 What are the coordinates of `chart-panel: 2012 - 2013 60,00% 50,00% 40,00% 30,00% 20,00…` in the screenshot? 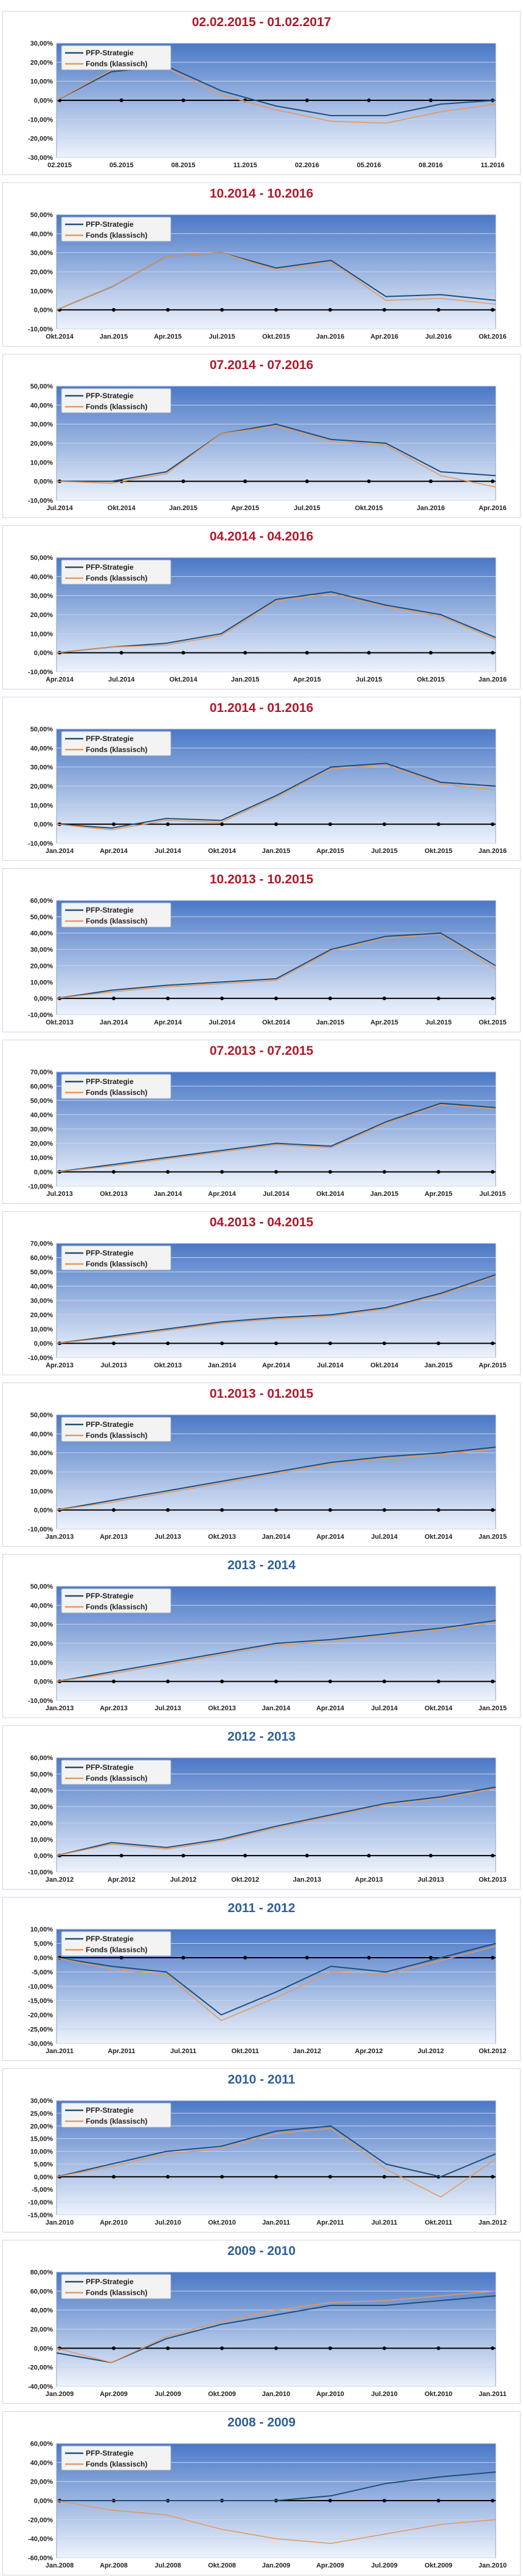 It's located at (261, 1807).